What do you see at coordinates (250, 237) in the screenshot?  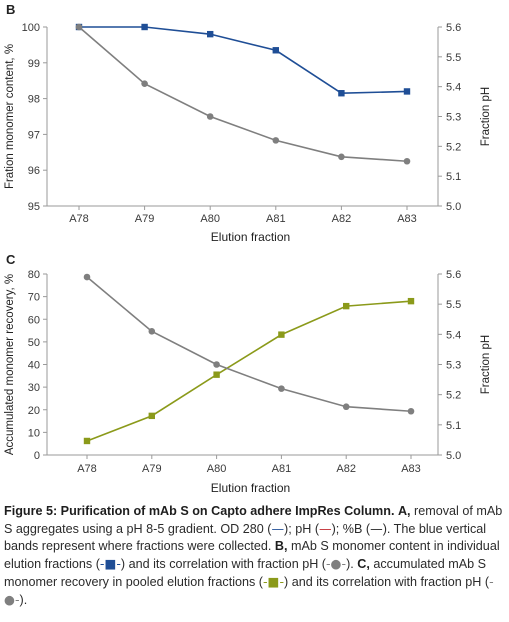 I see `panel-b-x-axis-title: Elution fraction` at bounding box center [250, 237].